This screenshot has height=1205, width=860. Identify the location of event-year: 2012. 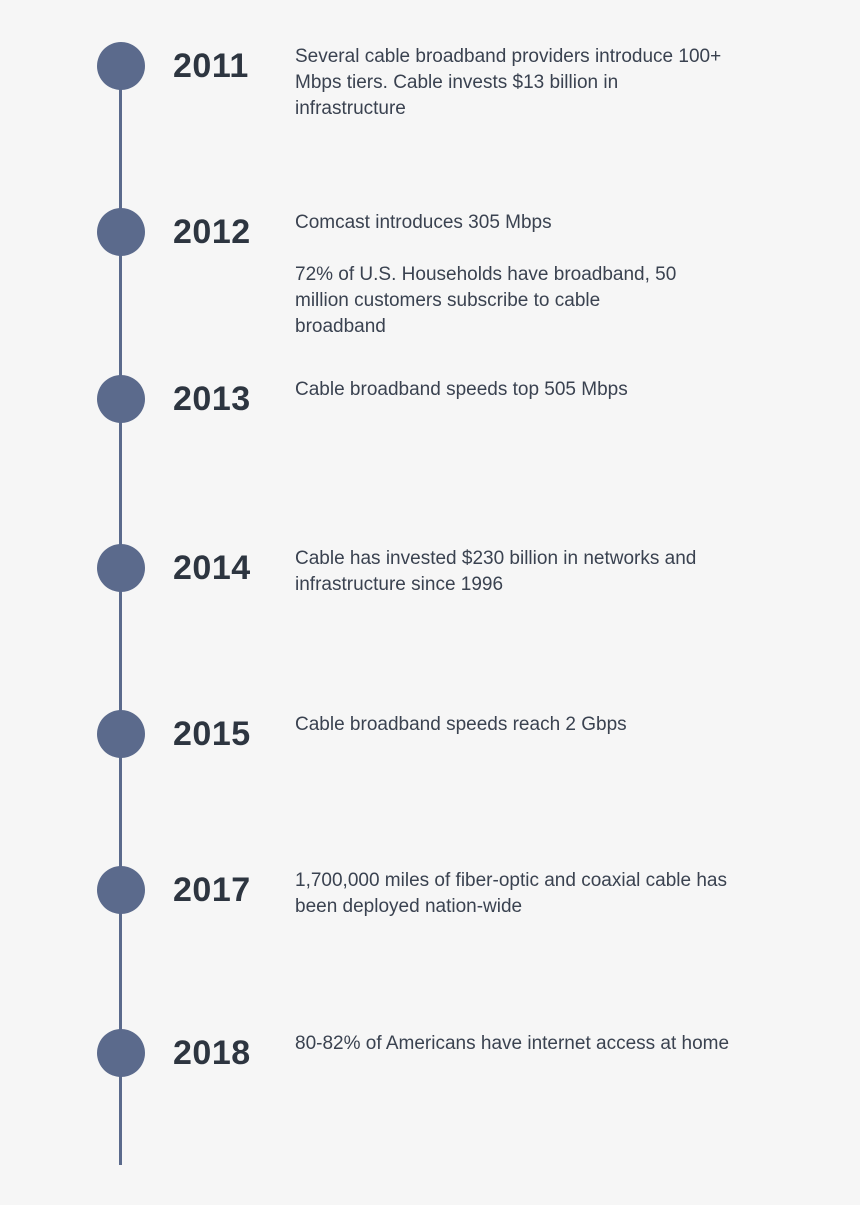
(212, 232).